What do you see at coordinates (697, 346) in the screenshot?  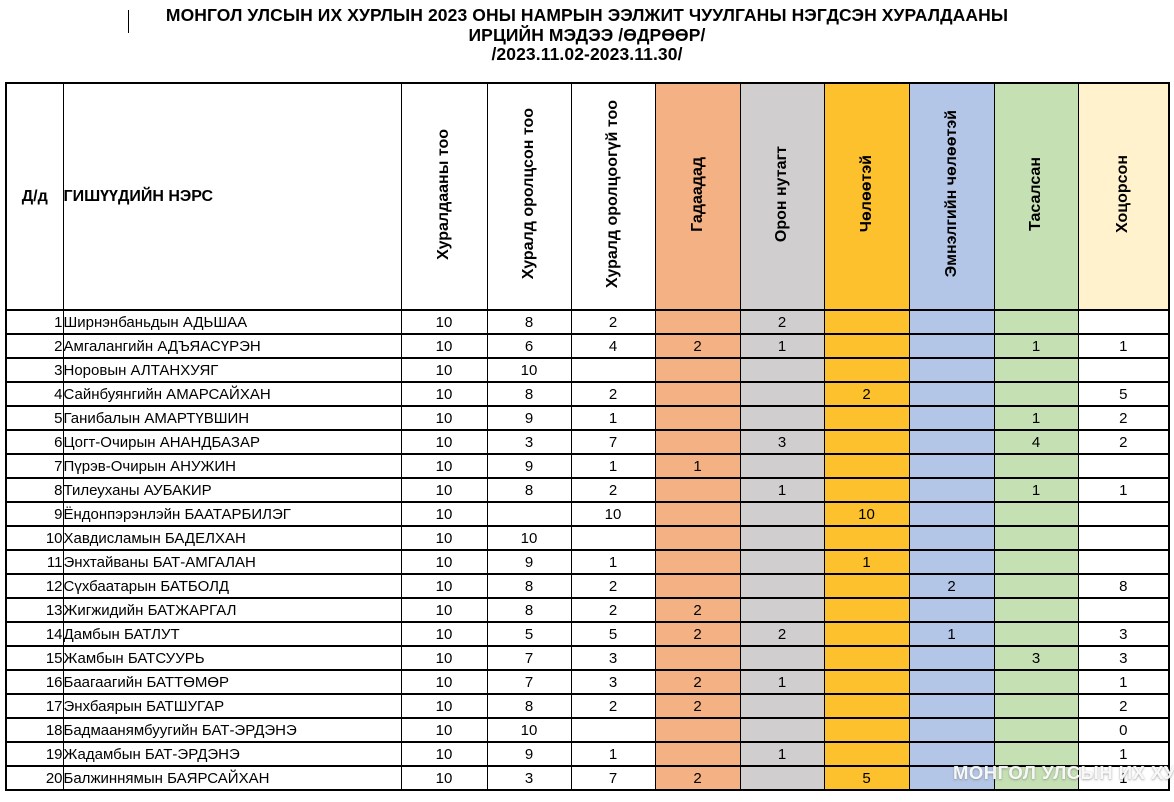 I see `cell-abroad: 2` at bounding box center [697, 346].